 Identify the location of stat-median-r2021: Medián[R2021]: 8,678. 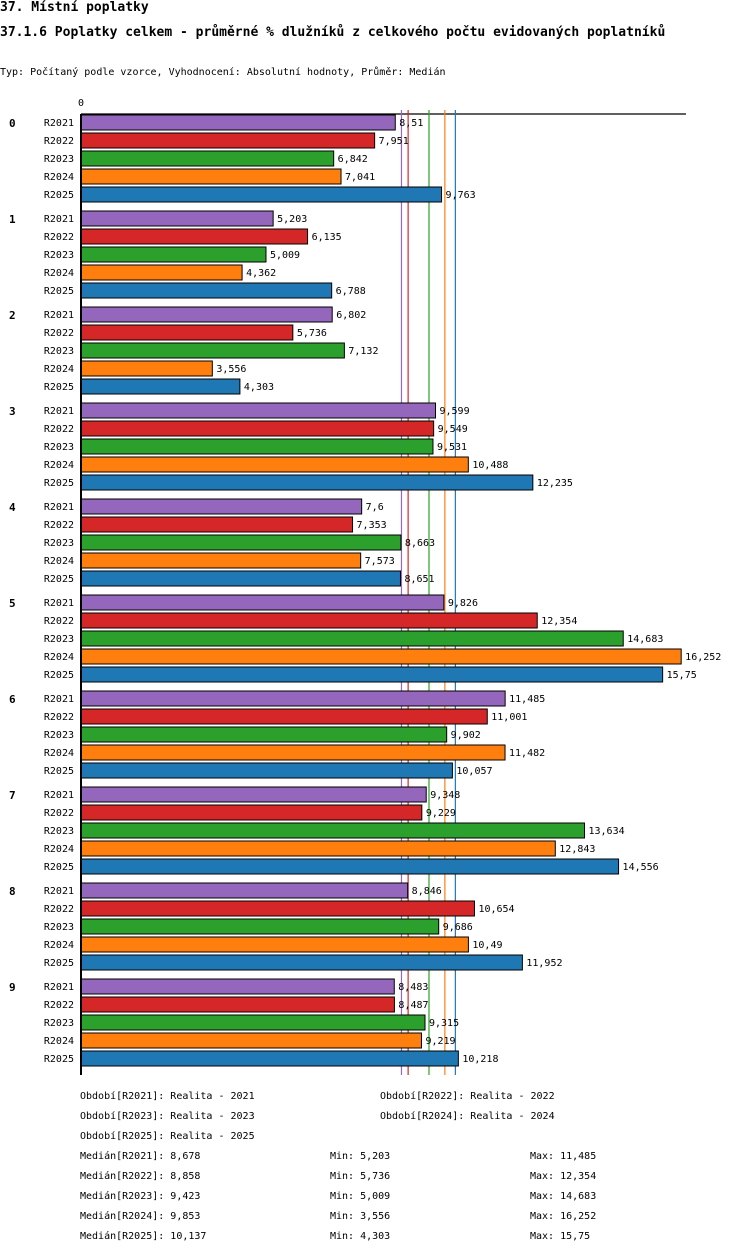
(140, 1156).